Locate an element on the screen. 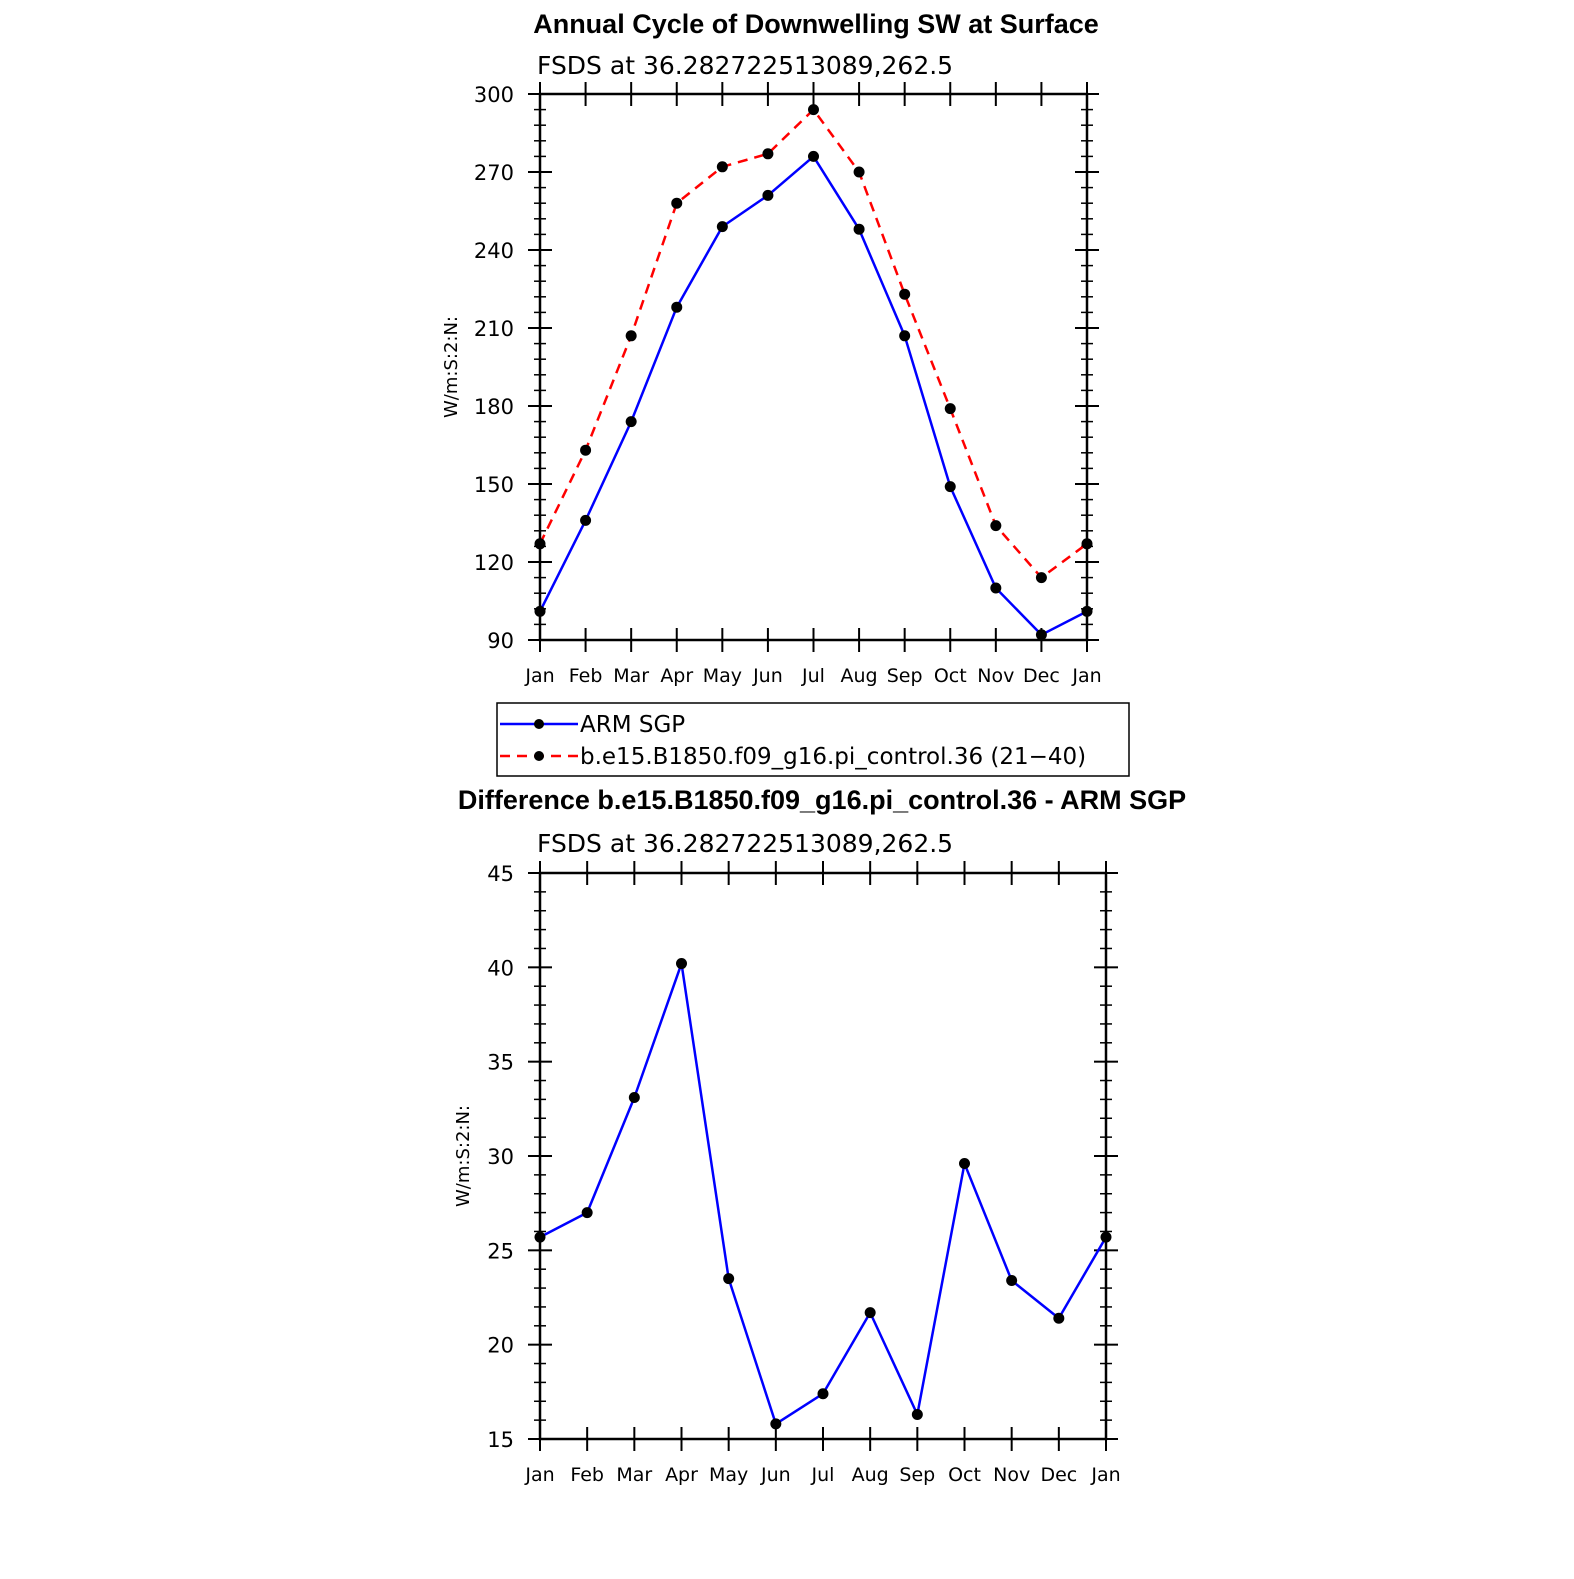 The height and width of the screenshot is (1579, 1574). legend-box is located at coordinates (813, 739).